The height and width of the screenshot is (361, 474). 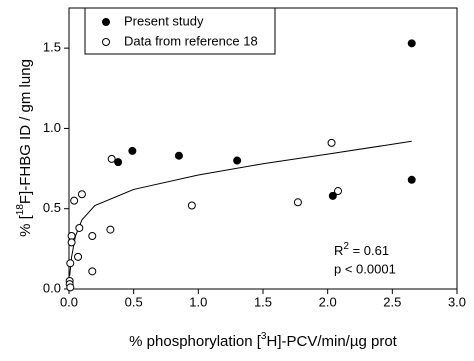 I want to click on x-label-part: % phosphorylation [, so click(x=195, y=341).